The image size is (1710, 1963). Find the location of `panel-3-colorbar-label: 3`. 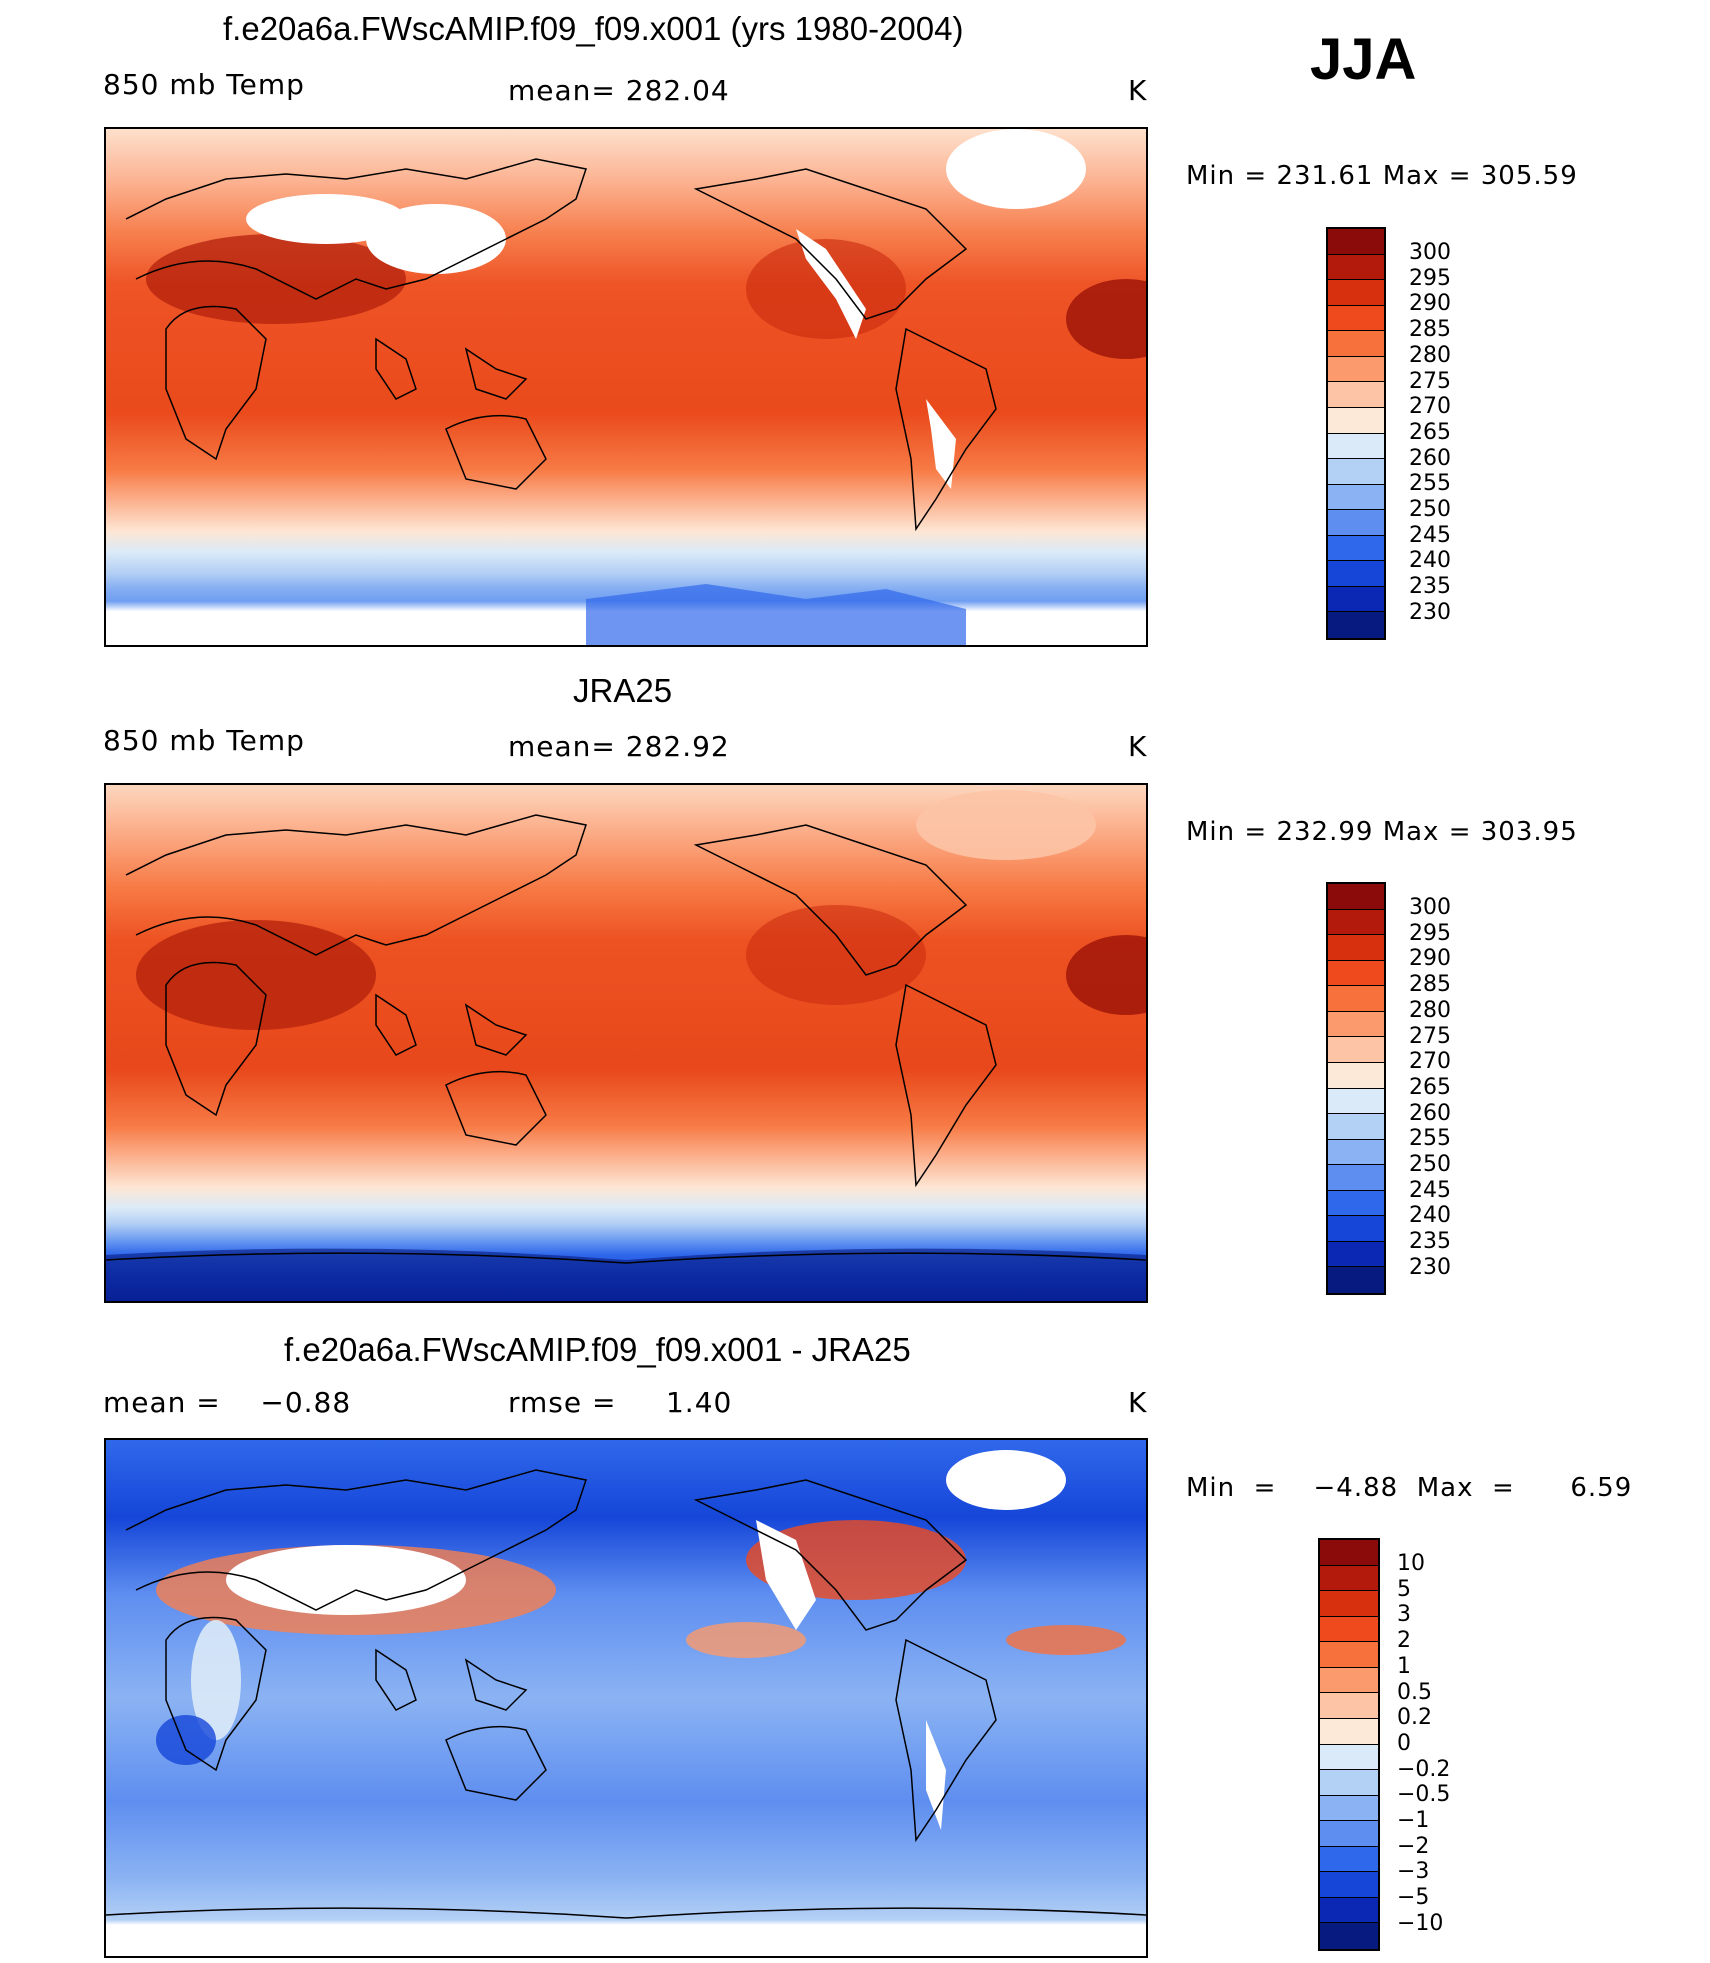

panel-3-colorbar-label: 3 is located at coordinates (1404, 1615).